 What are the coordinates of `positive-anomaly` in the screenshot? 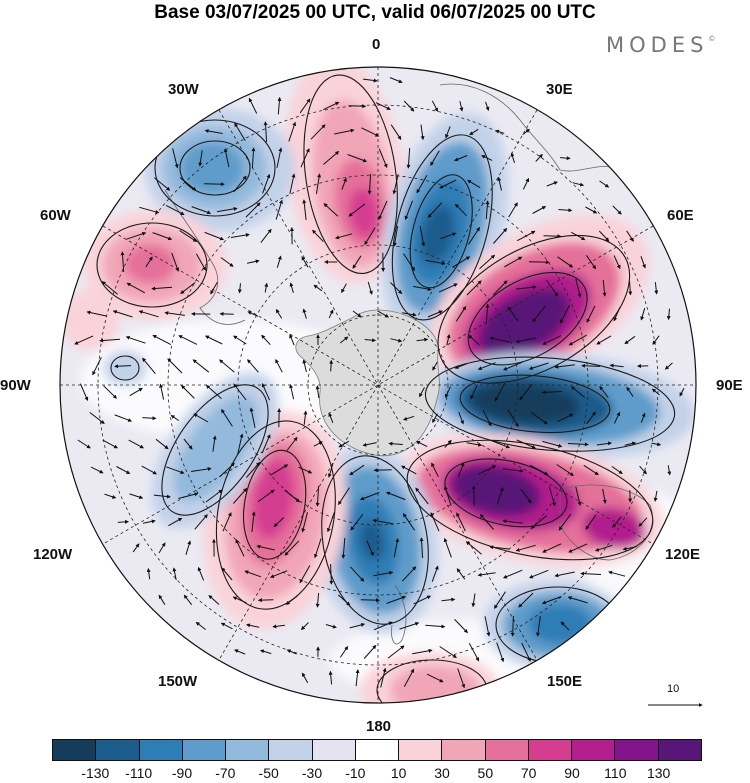 It's located at (273, 499).